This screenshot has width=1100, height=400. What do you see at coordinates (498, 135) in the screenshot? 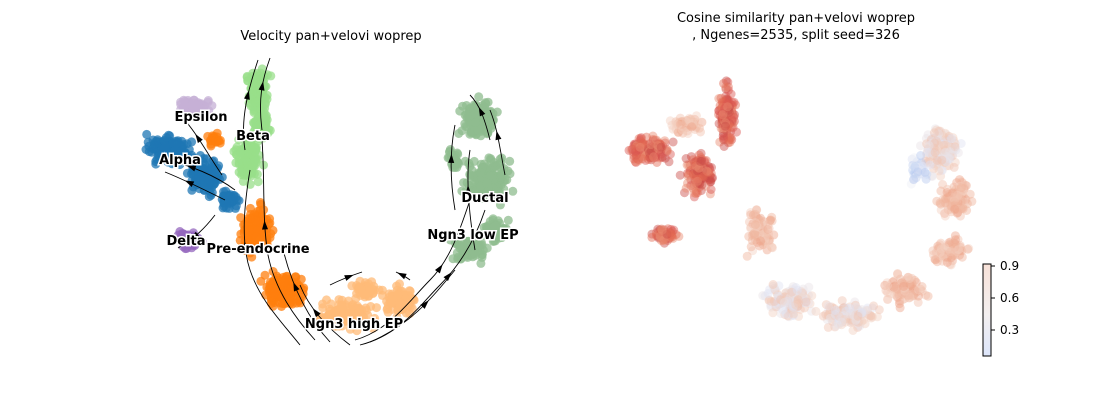
I see `streamline-arrowhead` at bounding box center [498, 135].